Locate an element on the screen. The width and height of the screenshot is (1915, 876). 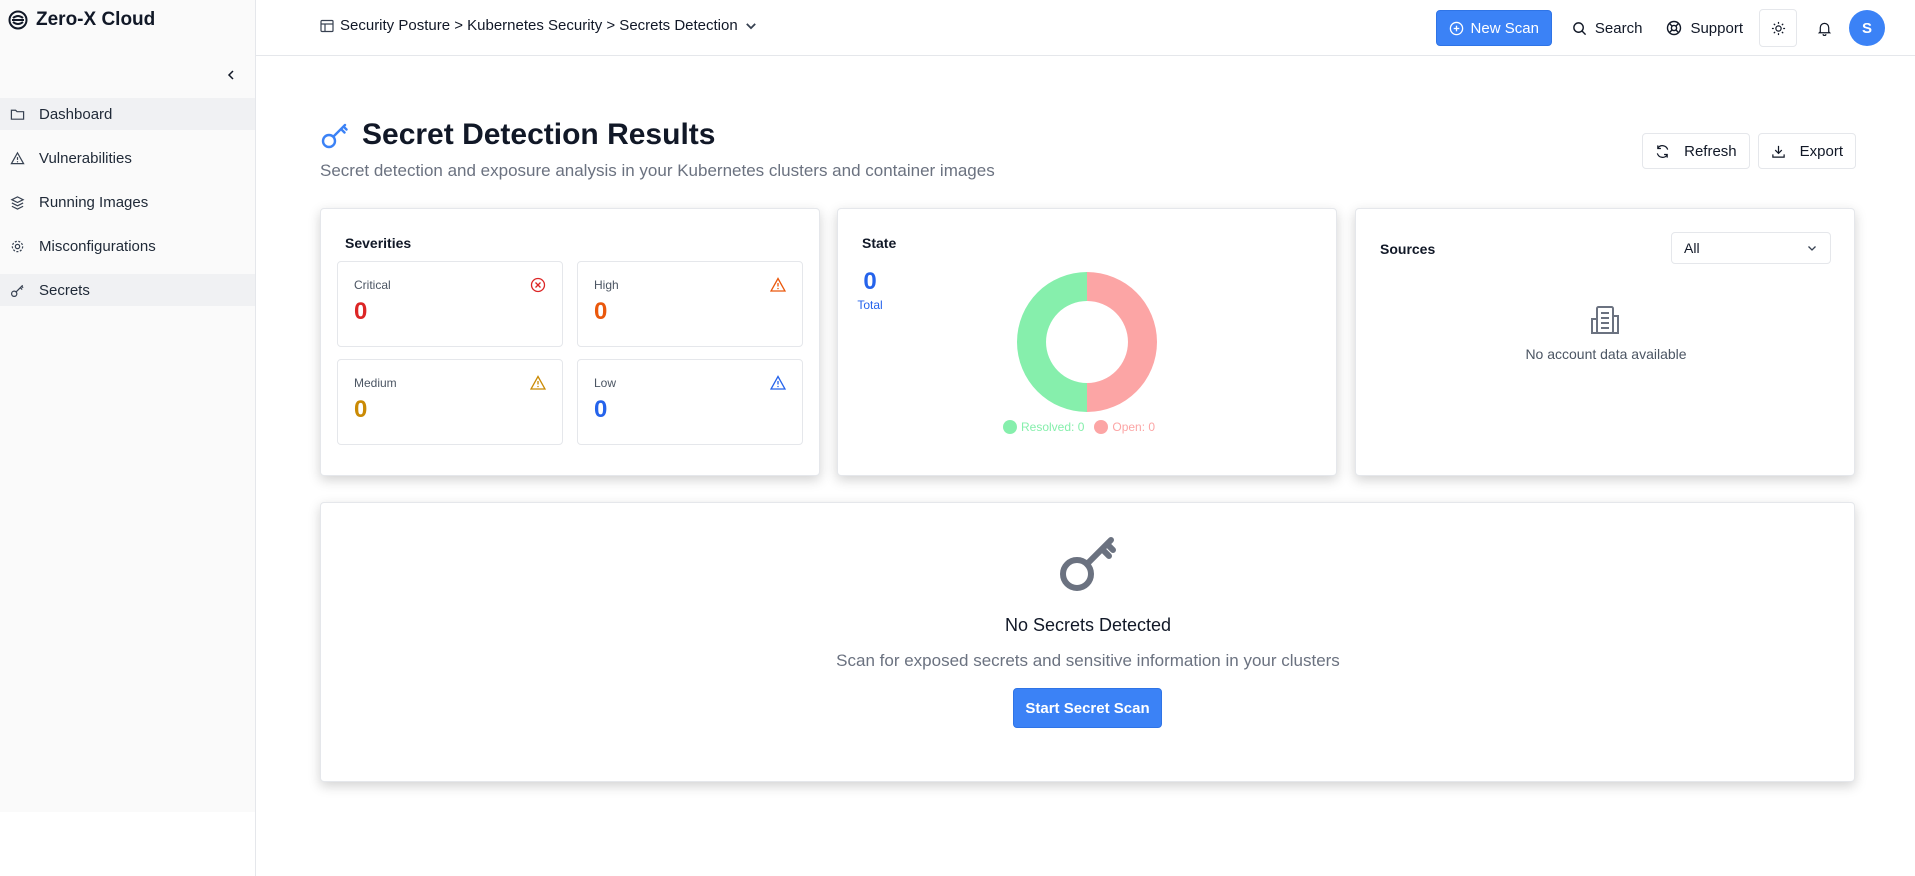
legend-open-dot is located at coordinates (1101, 427).